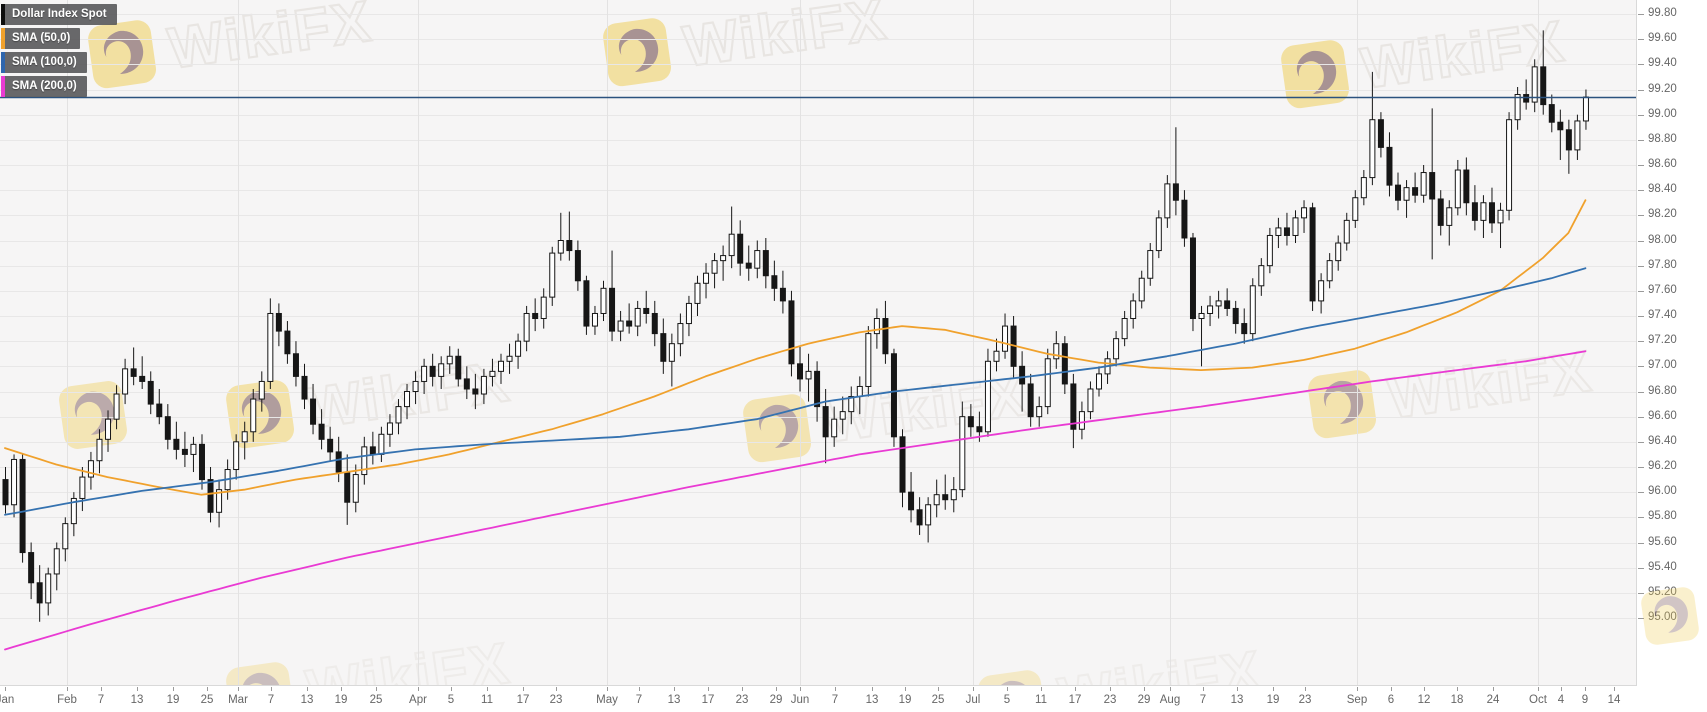 The image size is (1707, 712). I want to click on legend-item-sma-100: SMA (100,0), so click(44, 62).